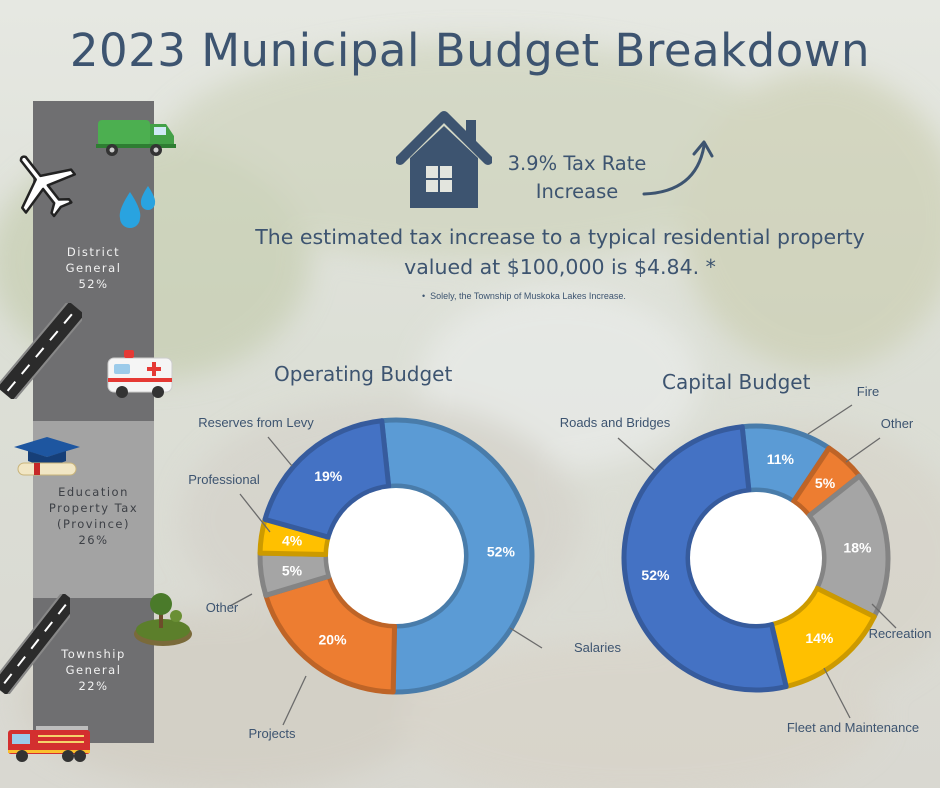 The width and height of the screenshot is (940, 788). I want to click on bar-name: District General, so click(93, 260).